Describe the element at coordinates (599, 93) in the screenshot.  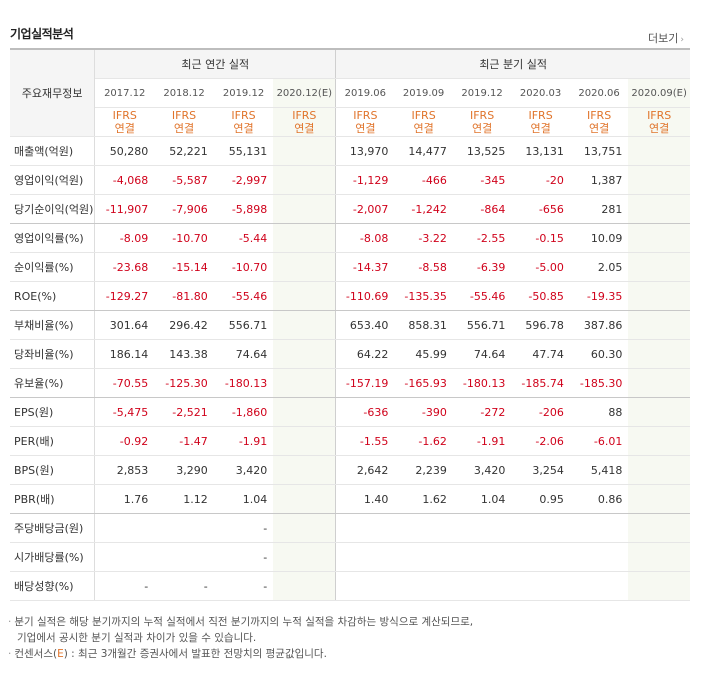
I see `period-header: 2020.06` at that location.